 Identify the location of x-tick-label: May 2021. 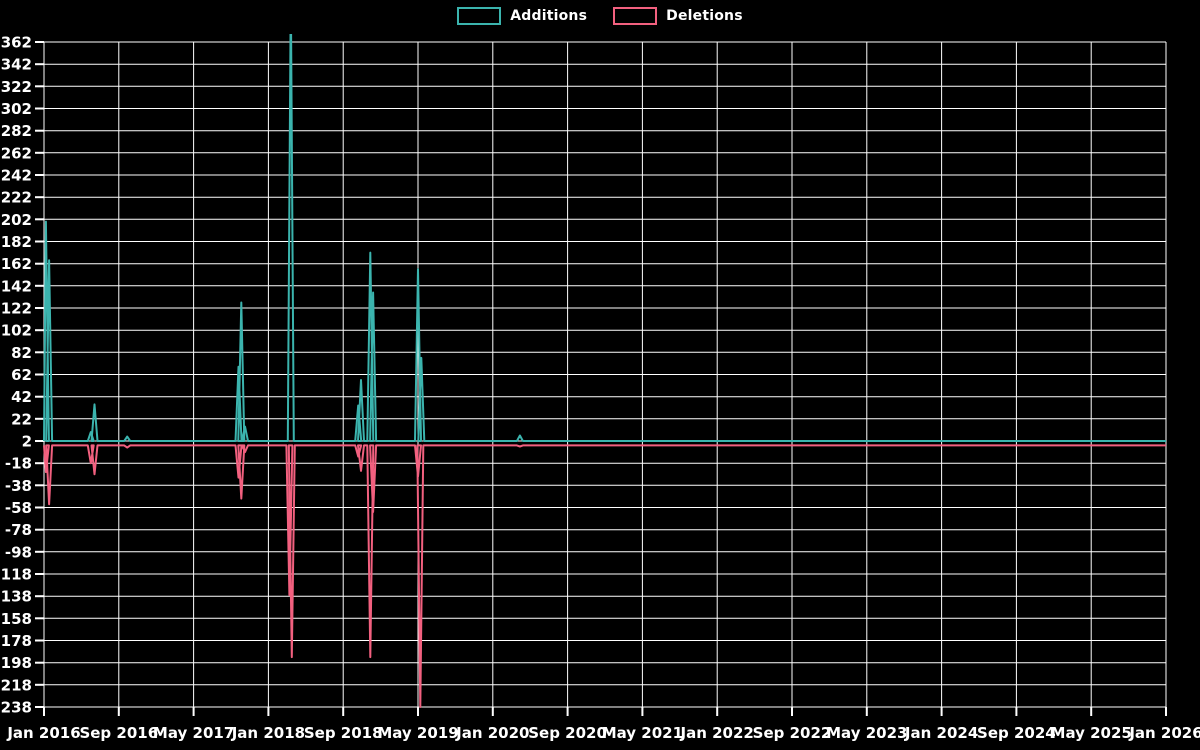
(642, 733).